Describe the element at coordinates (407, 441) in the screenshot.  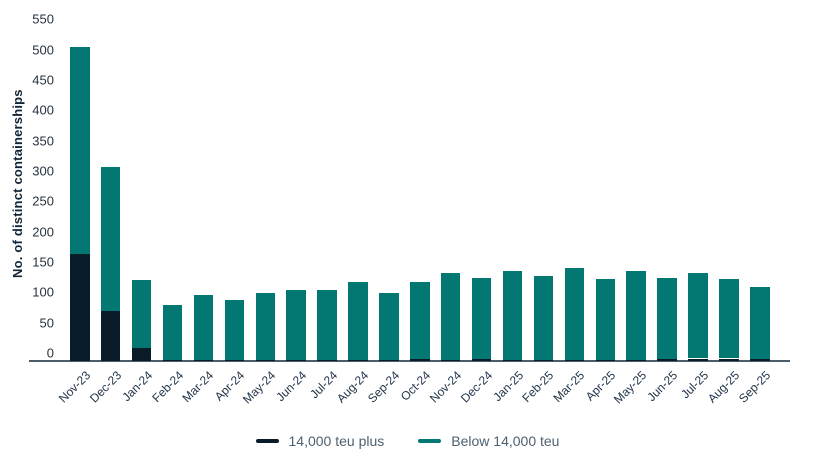
I see `legend: 14,000 teu plus Below 14,000 teu` at that location.